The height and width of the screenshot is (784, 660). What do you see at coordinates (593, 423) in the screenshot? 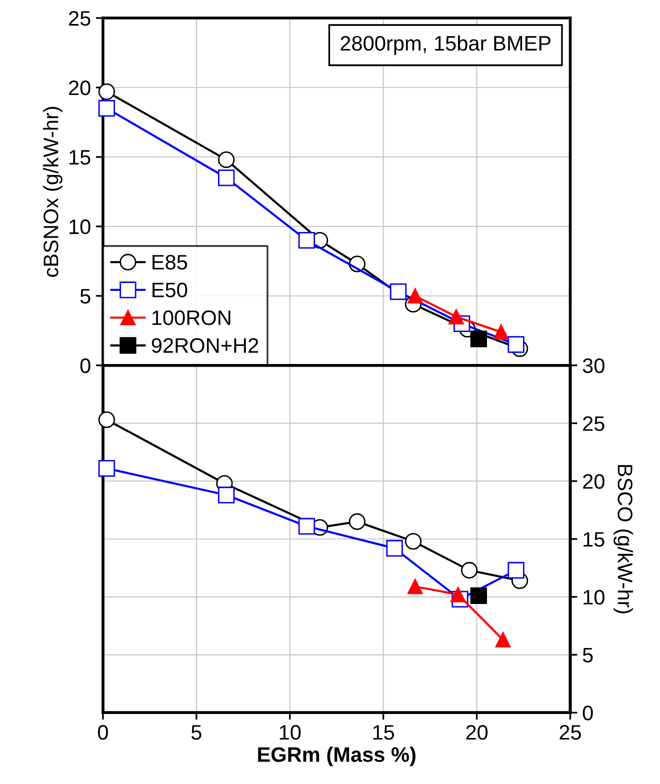
I see `y2-tick-label: 25` at bounding box center [593, 423].